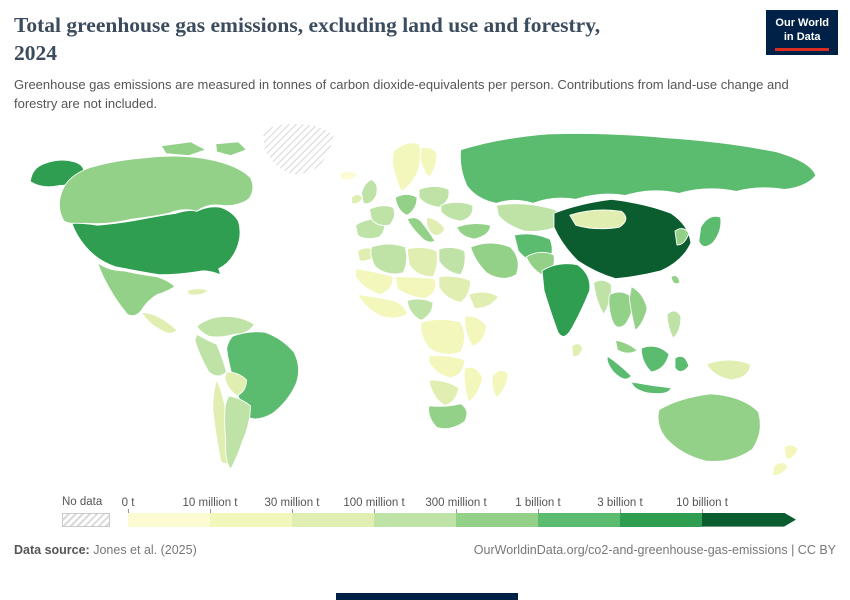 Image resolution: width=850 pixels, height=600 pixels. Describe the element at coordinates (421, 229) in the screenshot. I see `country-italy` at that location.